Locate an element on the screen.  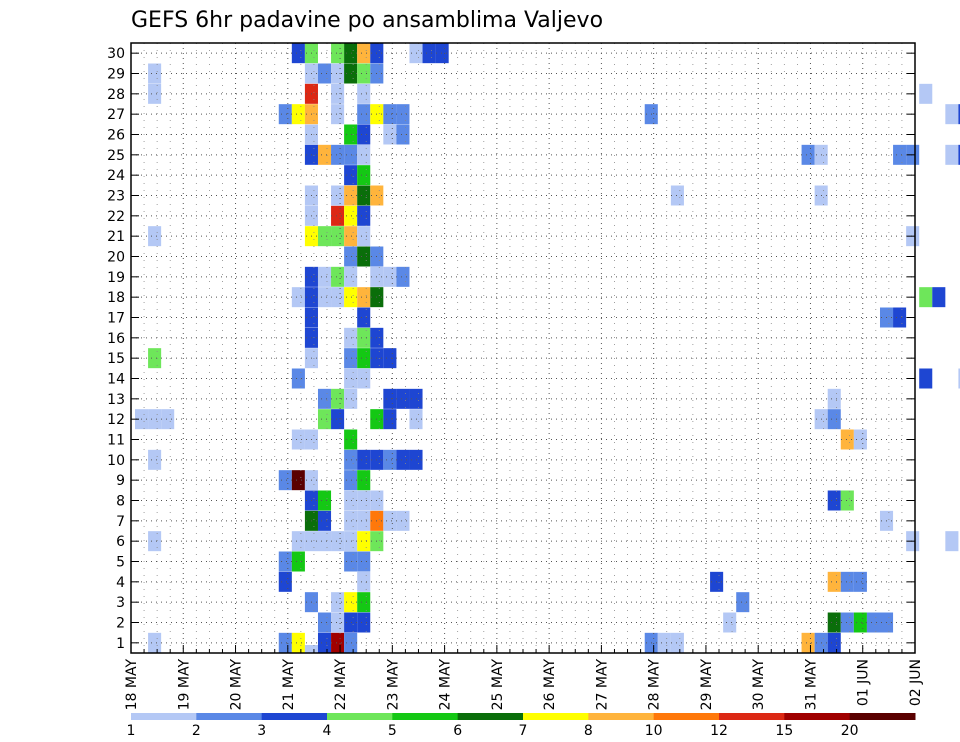
colorbar-label: 3 is located at coordinates (261, 731).